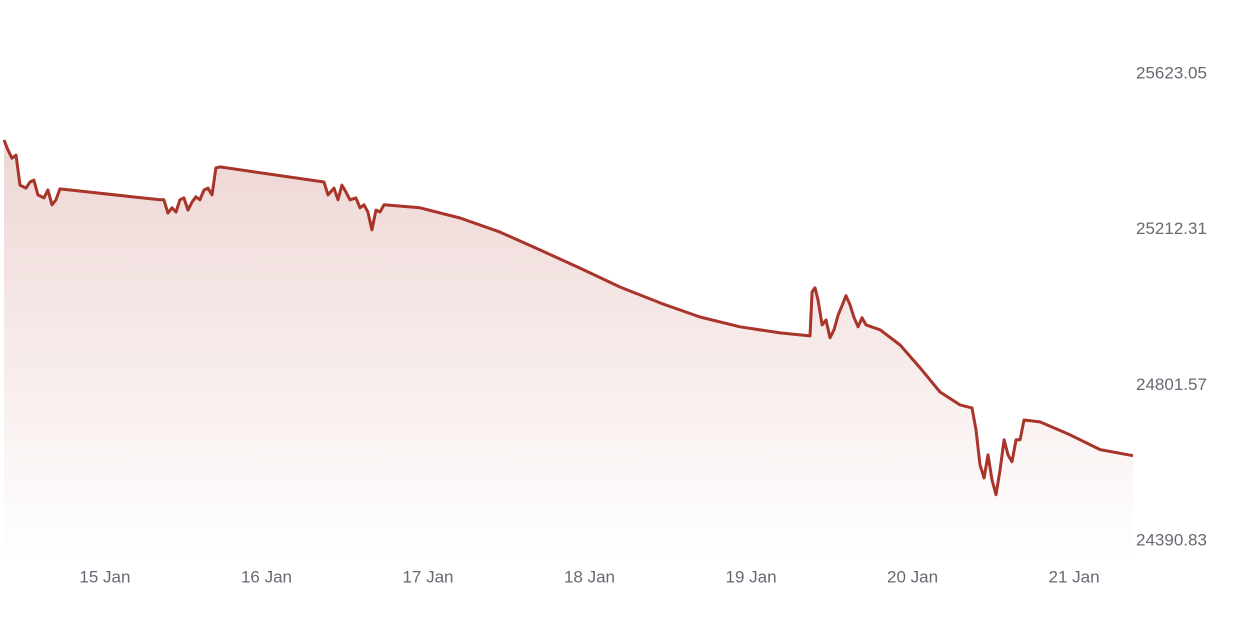 The height and width of the screenshot is (643, 1236). I want to click on x-tick-label: 16 Jan, so click(266, 576).